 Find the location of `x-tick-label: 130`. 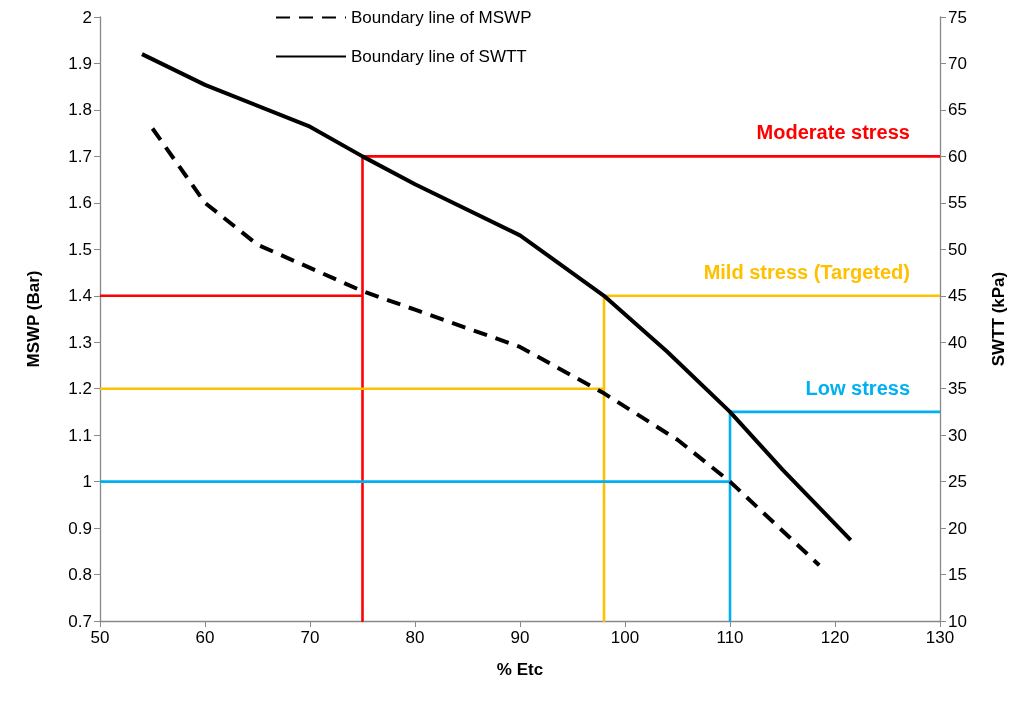

x-tick-label: 130 is located at coordinates (940, 637).